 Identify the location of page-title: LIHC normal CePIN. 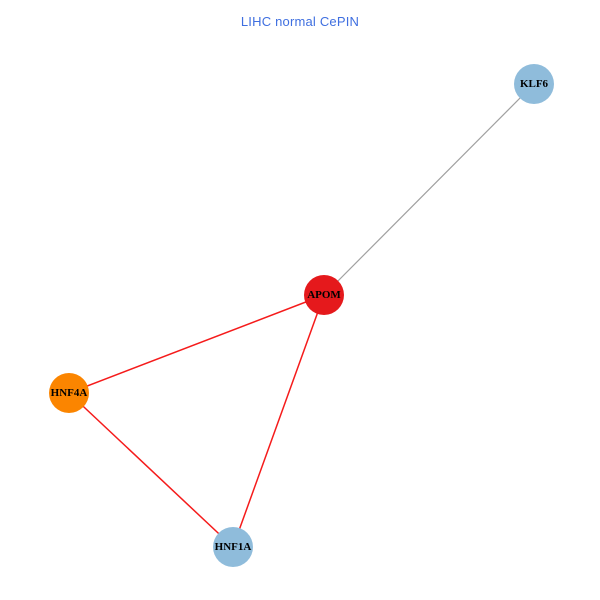
(300, 21).